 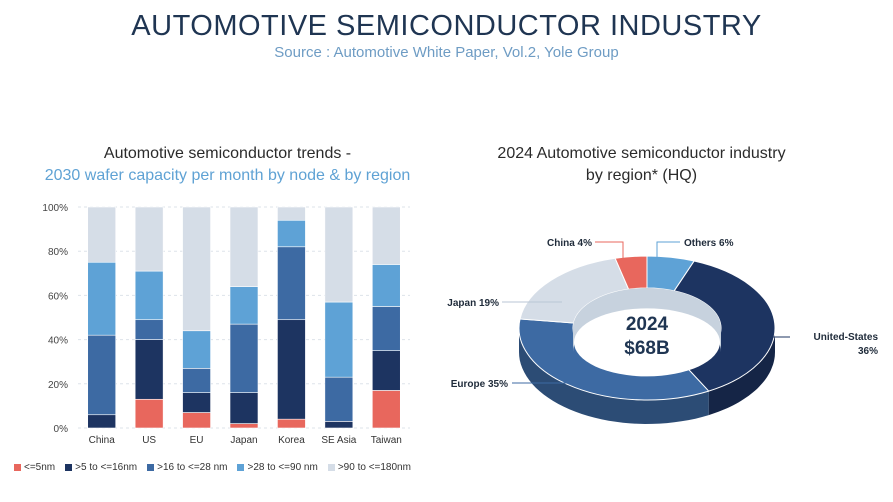 I want to click on x-tick-label: Korea, so click(x=291, y=440).